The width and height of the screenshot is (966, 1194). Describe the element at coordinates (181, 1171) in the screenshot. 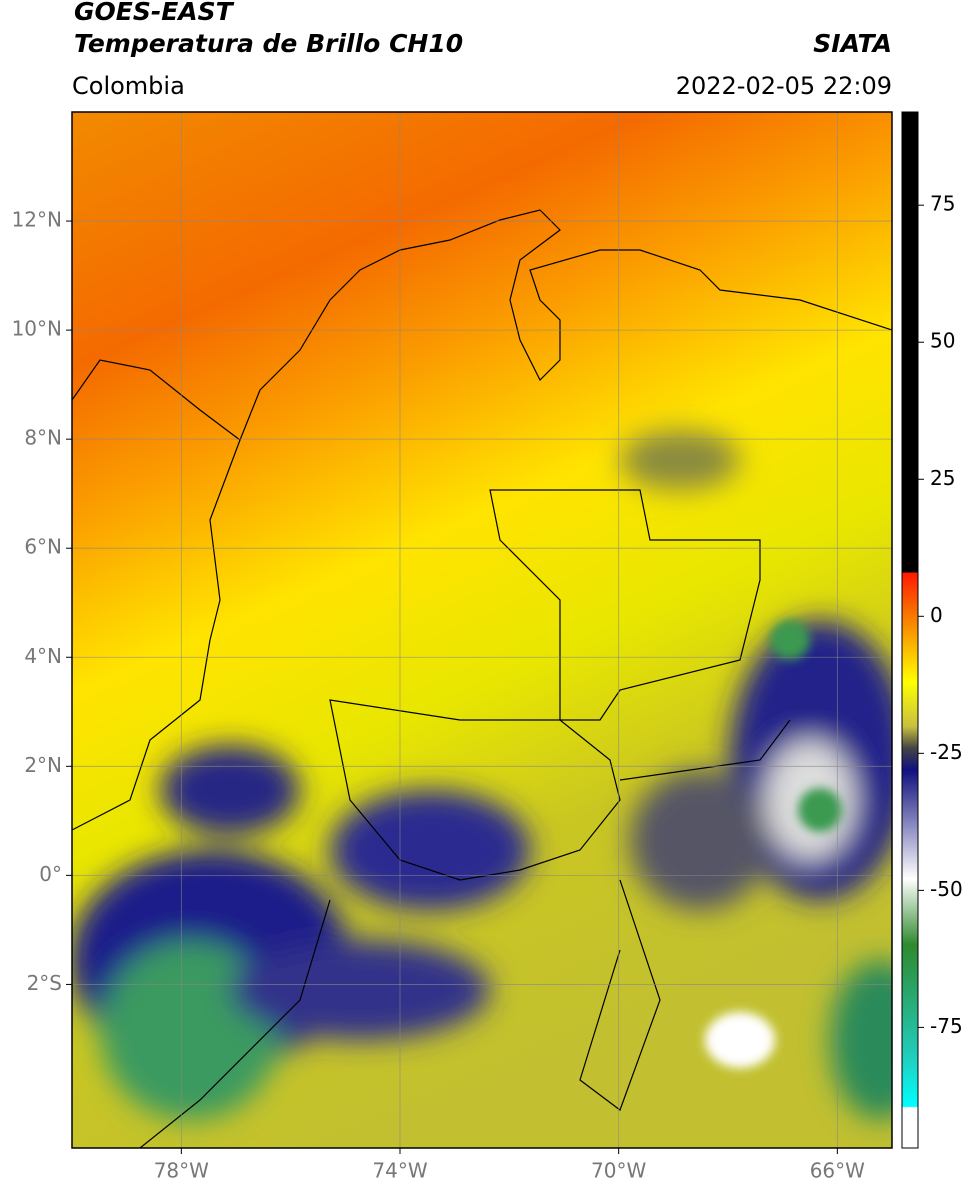

I see `x-tick-label: 78°W` at that location.